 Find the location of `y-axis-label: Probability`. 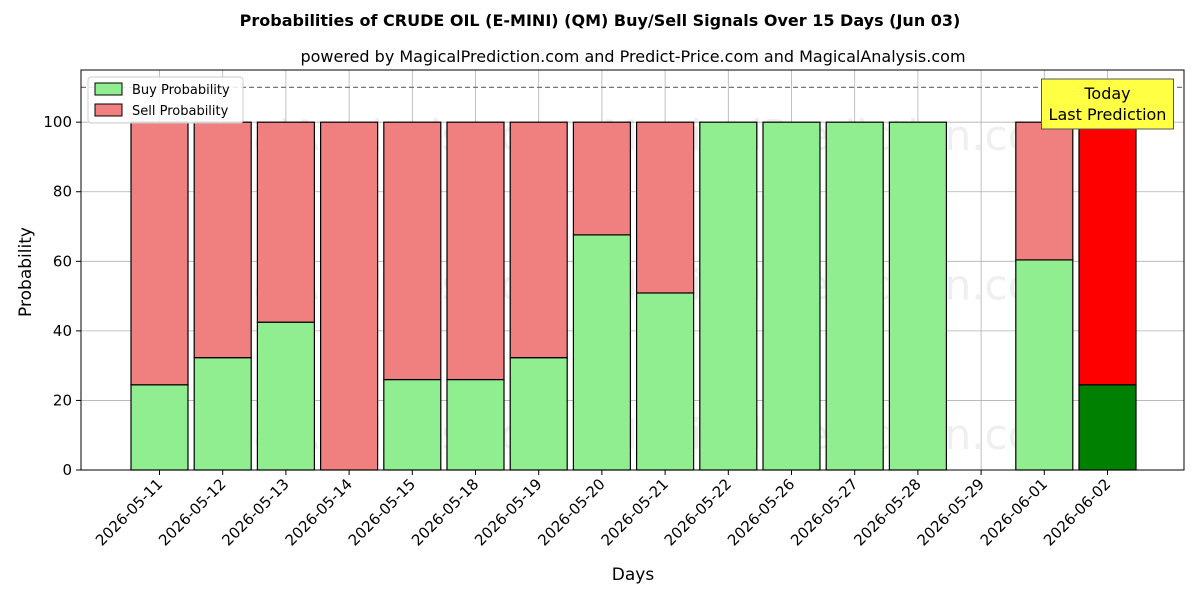

y-axis-label: Probability is located at coordinates (26, 272).